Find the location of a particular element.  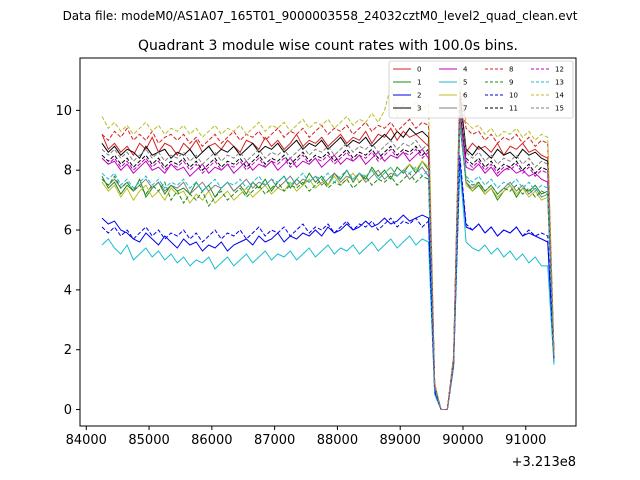

legend-label-9: 9 is located at coordinates (511, 83).